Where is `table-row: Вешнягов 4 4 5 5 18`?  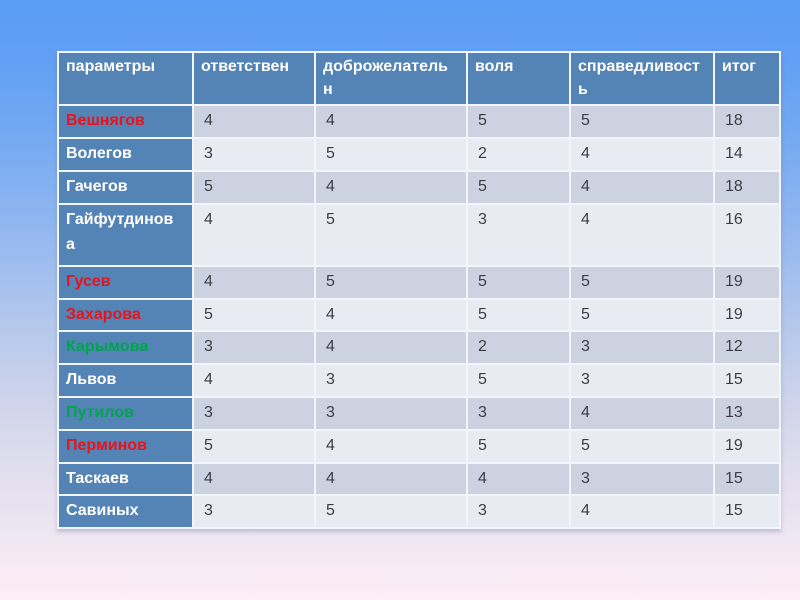
table-row: Вешнягов 4 4 5 5 18 is located at coordinates (419, 122).